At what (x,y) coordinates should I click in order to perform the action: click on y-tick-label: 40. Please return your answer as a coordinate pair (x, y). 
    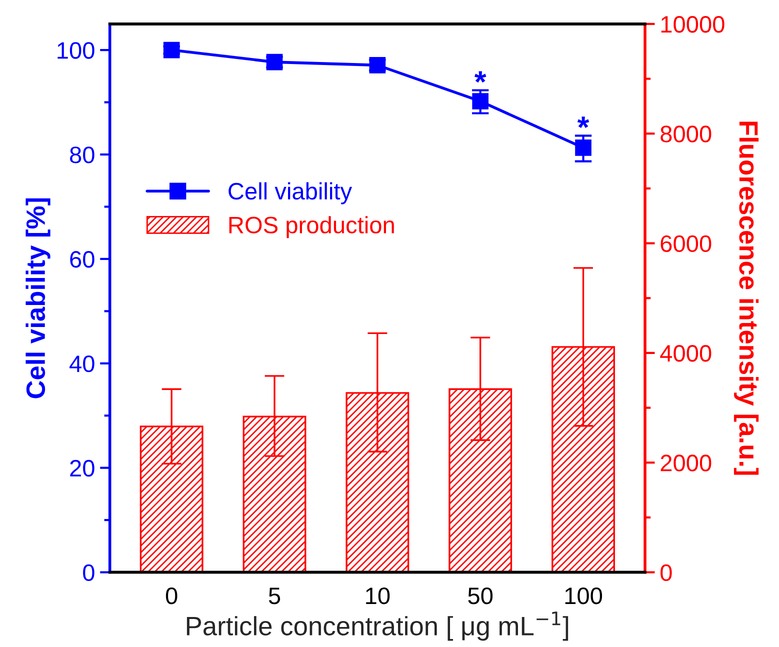
    Looking at the image, I should click on (82, 363).